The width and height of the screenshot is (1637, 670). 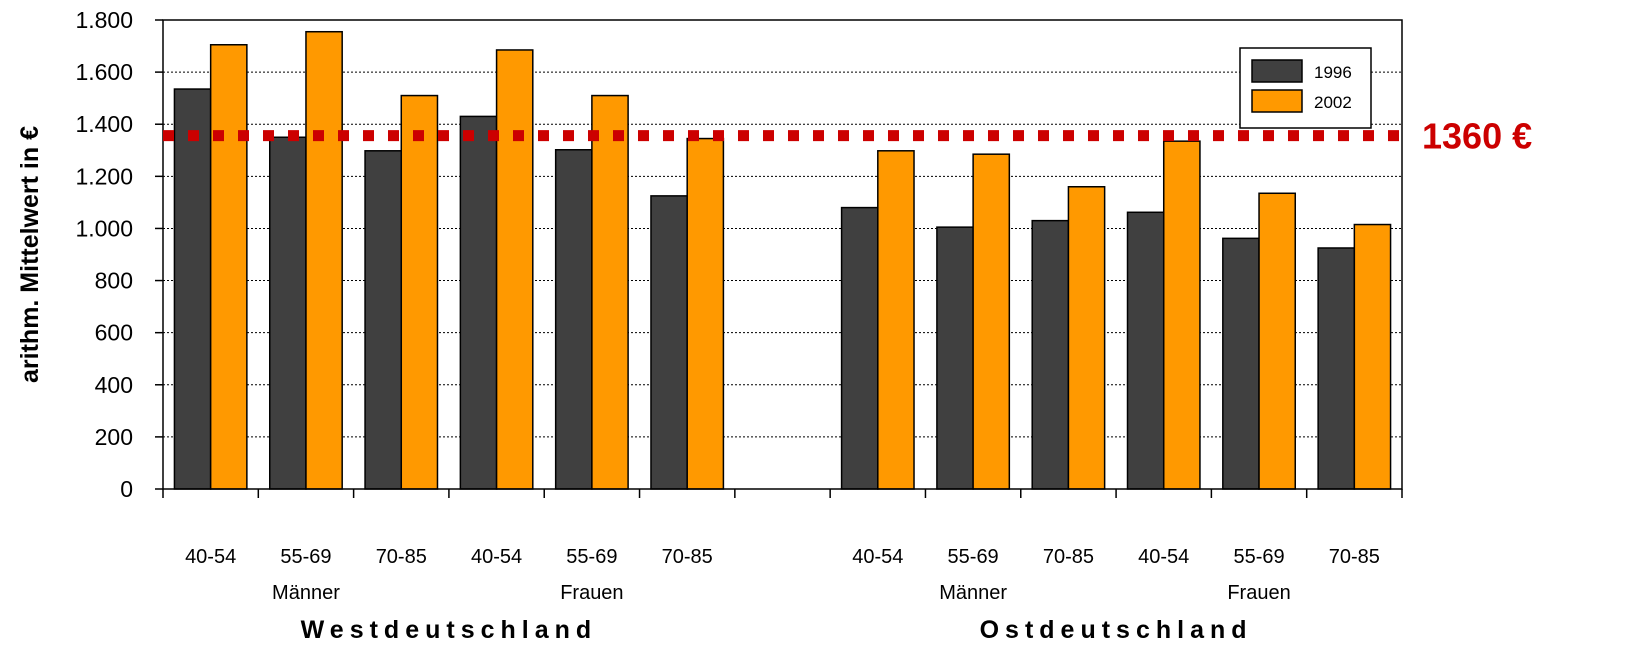 What do you see at coordinates (30, 254) in the screenshot?
I see `y-axis-label: arithm. Mittelwert in €` at bounding box center [30, 254].